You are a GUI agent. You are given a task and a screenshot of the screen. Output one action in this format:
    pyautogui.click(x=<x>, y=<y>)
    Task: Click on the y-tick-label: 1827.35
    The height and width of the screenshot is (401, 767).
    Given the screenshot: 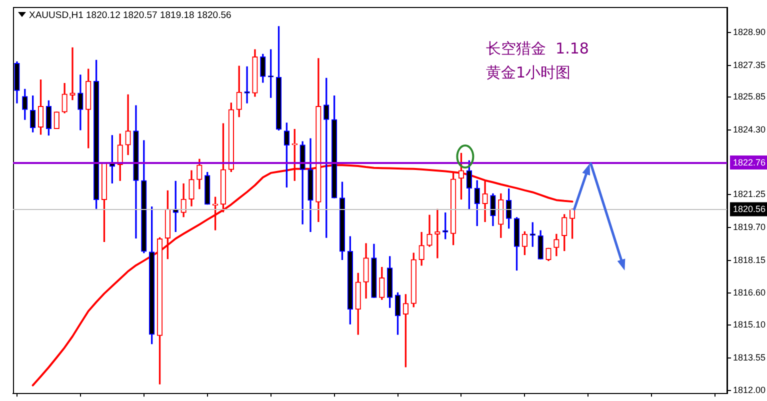 What is the action you would take?
    pyautogui.click(x=749, y=65)
    